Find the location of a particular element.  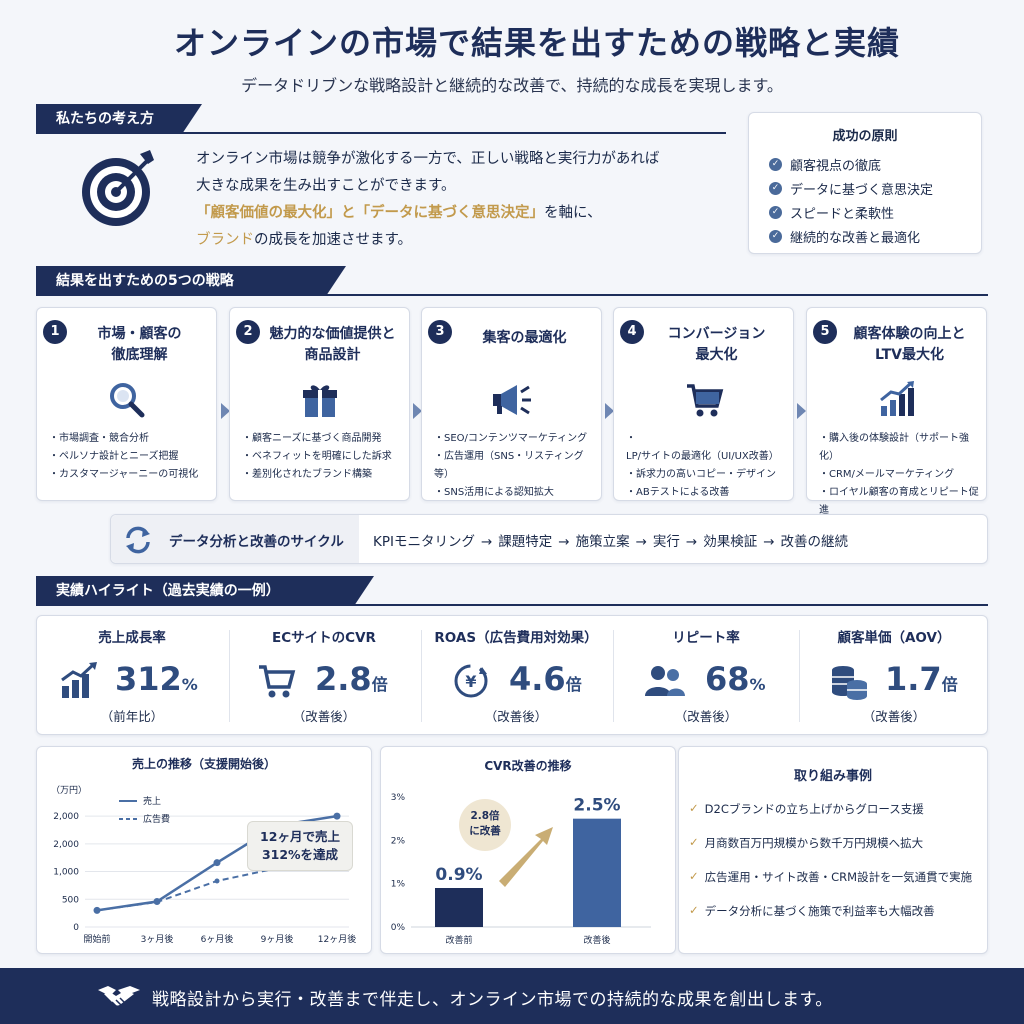

x-tick-label: 開始前 is located at coordinates (96, 939).